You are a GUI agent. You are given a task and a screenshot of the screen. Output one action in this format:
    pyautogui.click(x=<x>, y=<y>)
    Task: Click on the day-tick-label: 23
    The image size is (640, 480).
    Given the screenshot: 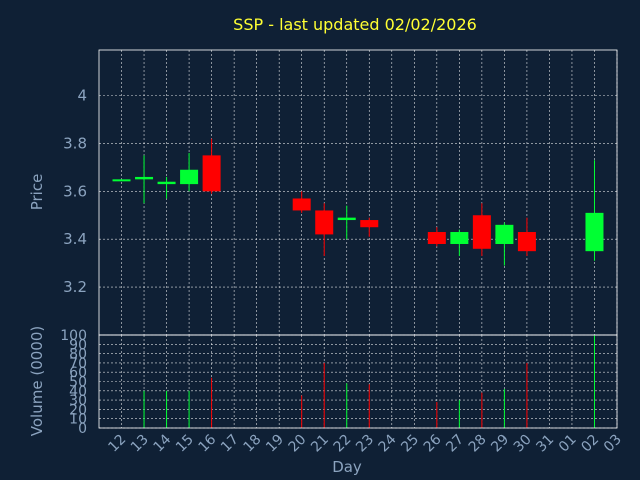 What is the action you would take?
    pyautogui.click(x=365, y=444)
    